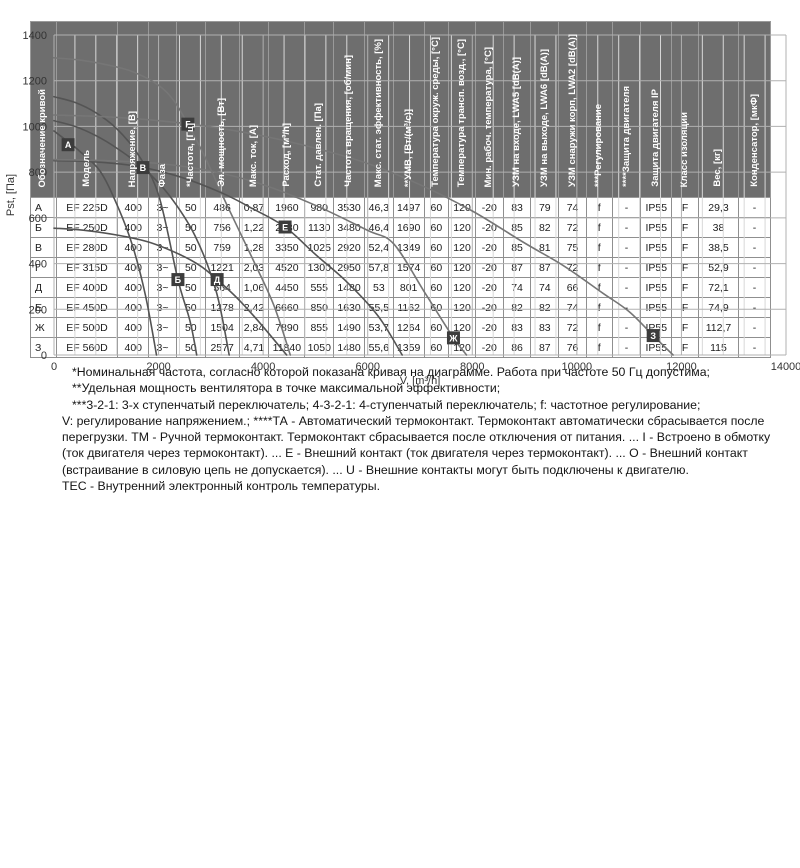  Describe the element at coordinates (125, 225) in the screenshot. I see `curve-Б` at that location.